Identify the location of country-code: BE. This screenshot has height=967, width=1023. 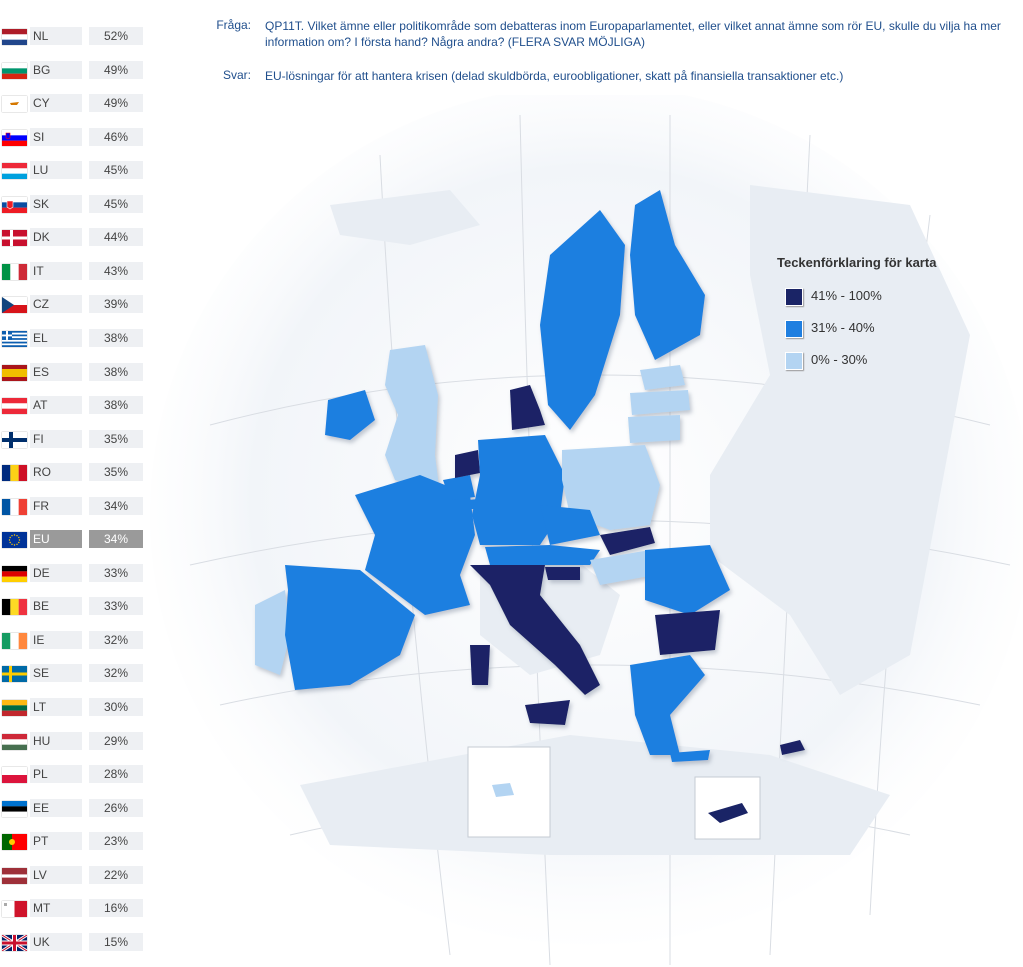
(56, 606).